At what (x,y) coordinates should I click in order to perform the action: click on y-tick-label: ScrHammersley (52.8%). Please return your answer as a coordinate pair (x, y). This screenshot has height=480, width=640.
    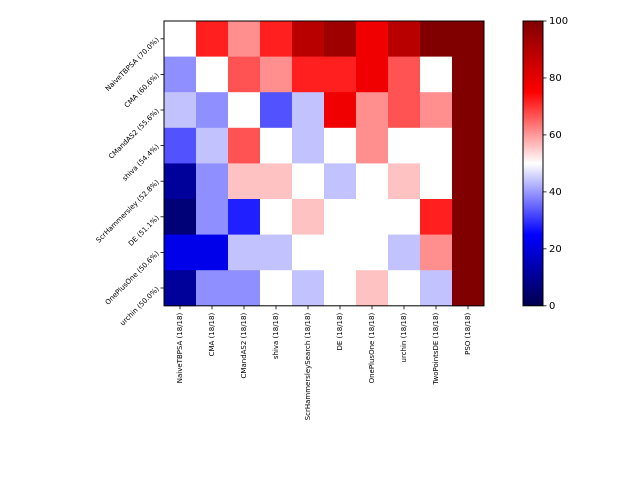
    Looking at the image, I should click on (128, 211).